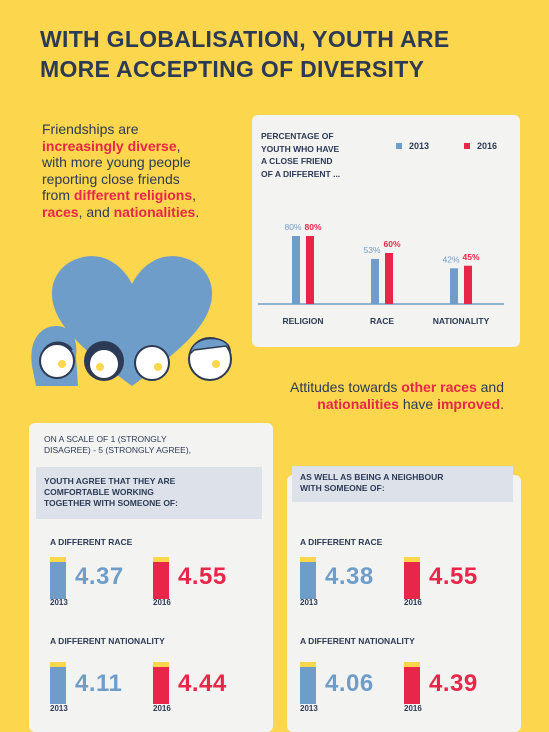 This screenshot has height=732, width=549. I want to click on bar-race-2013, so click(375, 281).